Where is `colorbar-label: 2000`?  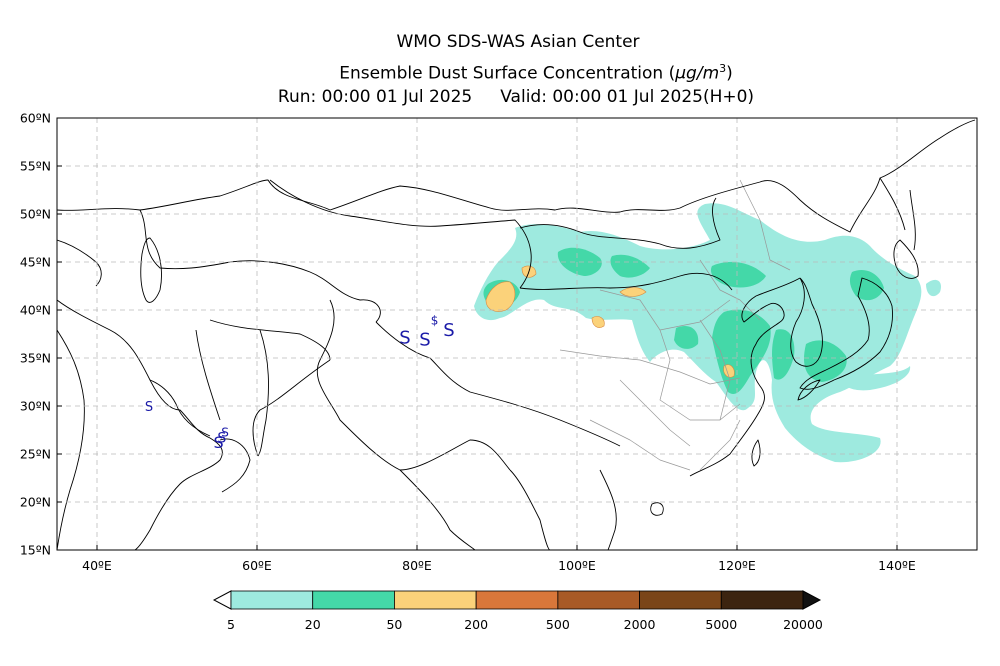
colorbar-label: 2000 is located at coordinates (640, 624).